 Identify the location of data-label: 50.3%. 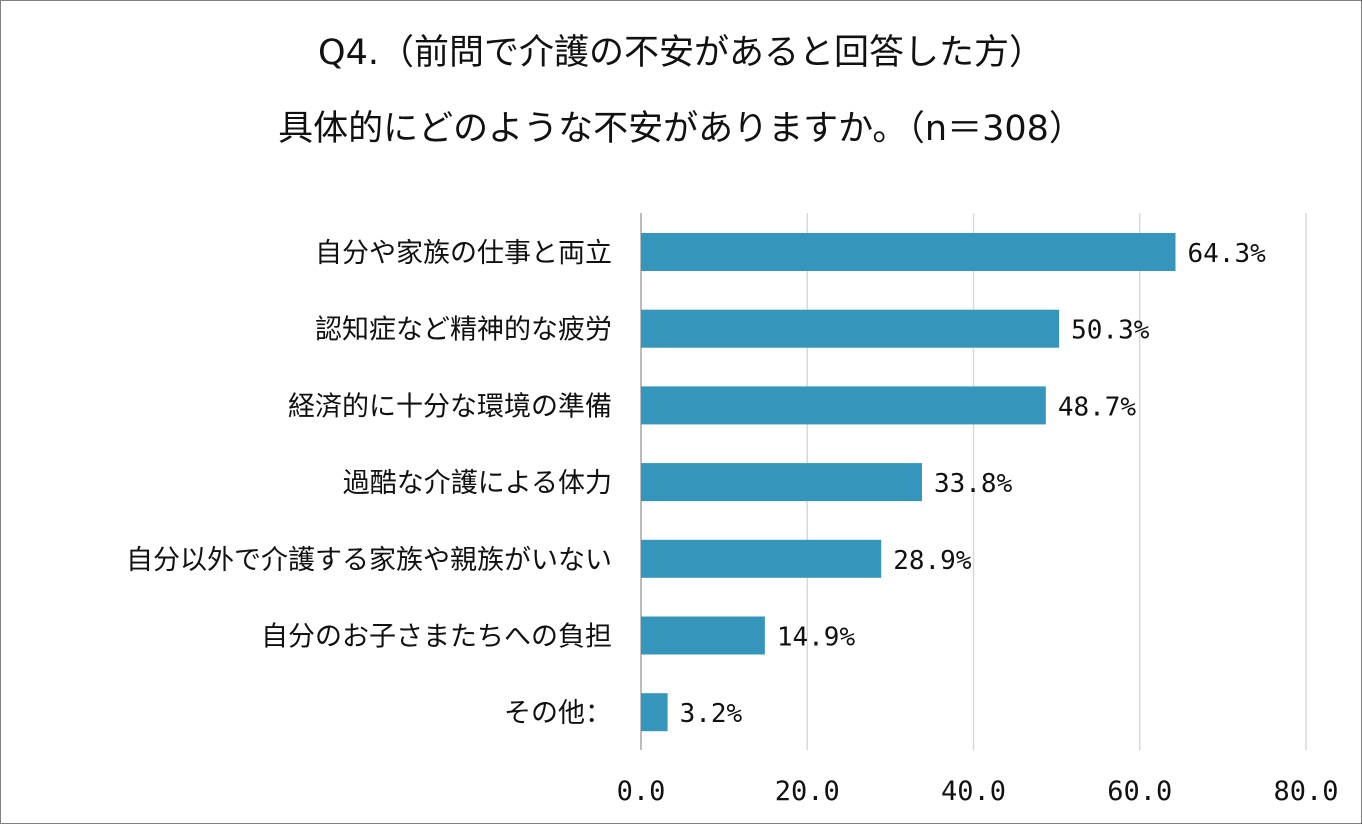
(1110, 331).